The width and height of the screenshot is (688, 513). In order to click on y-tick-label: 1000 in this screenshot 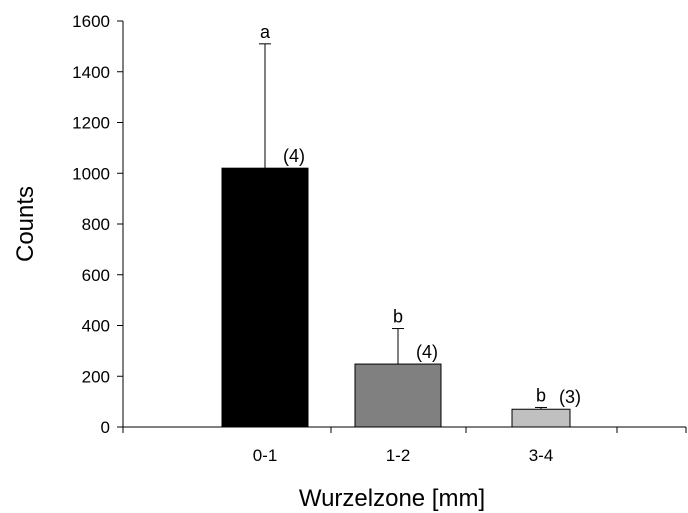, I will do `click(91, 173)`.